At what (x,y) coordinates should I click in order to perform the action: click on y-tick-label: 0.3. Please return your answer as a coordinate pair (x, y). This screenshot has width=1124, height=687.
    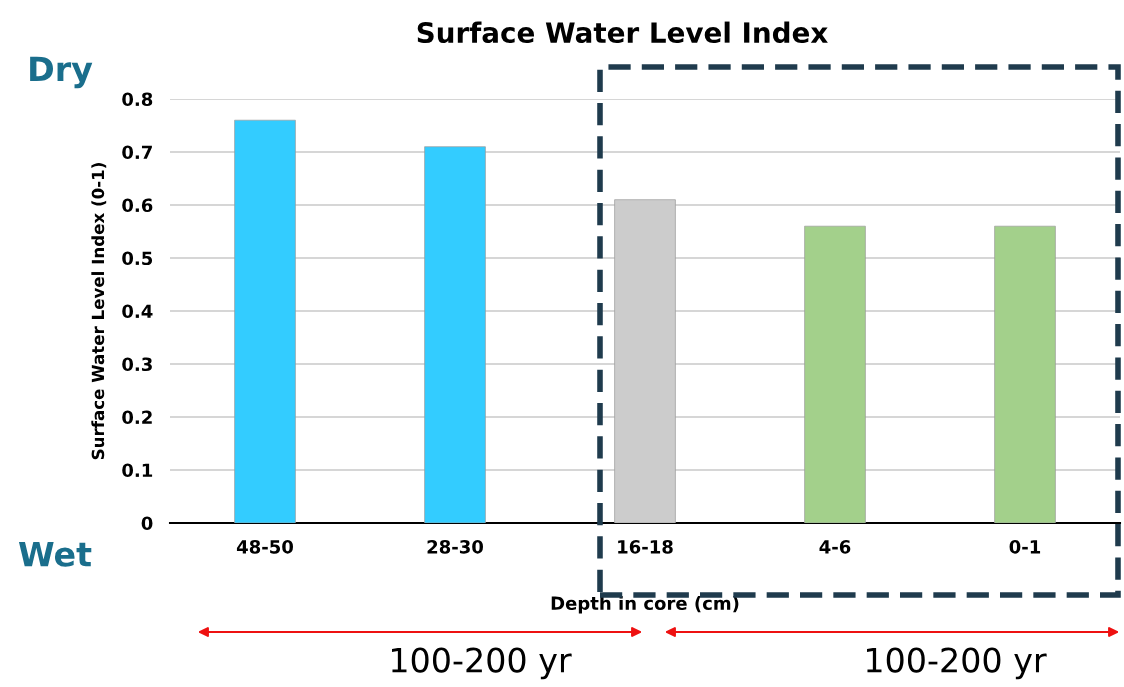
    Looking at the image, I should click on (137, 364).